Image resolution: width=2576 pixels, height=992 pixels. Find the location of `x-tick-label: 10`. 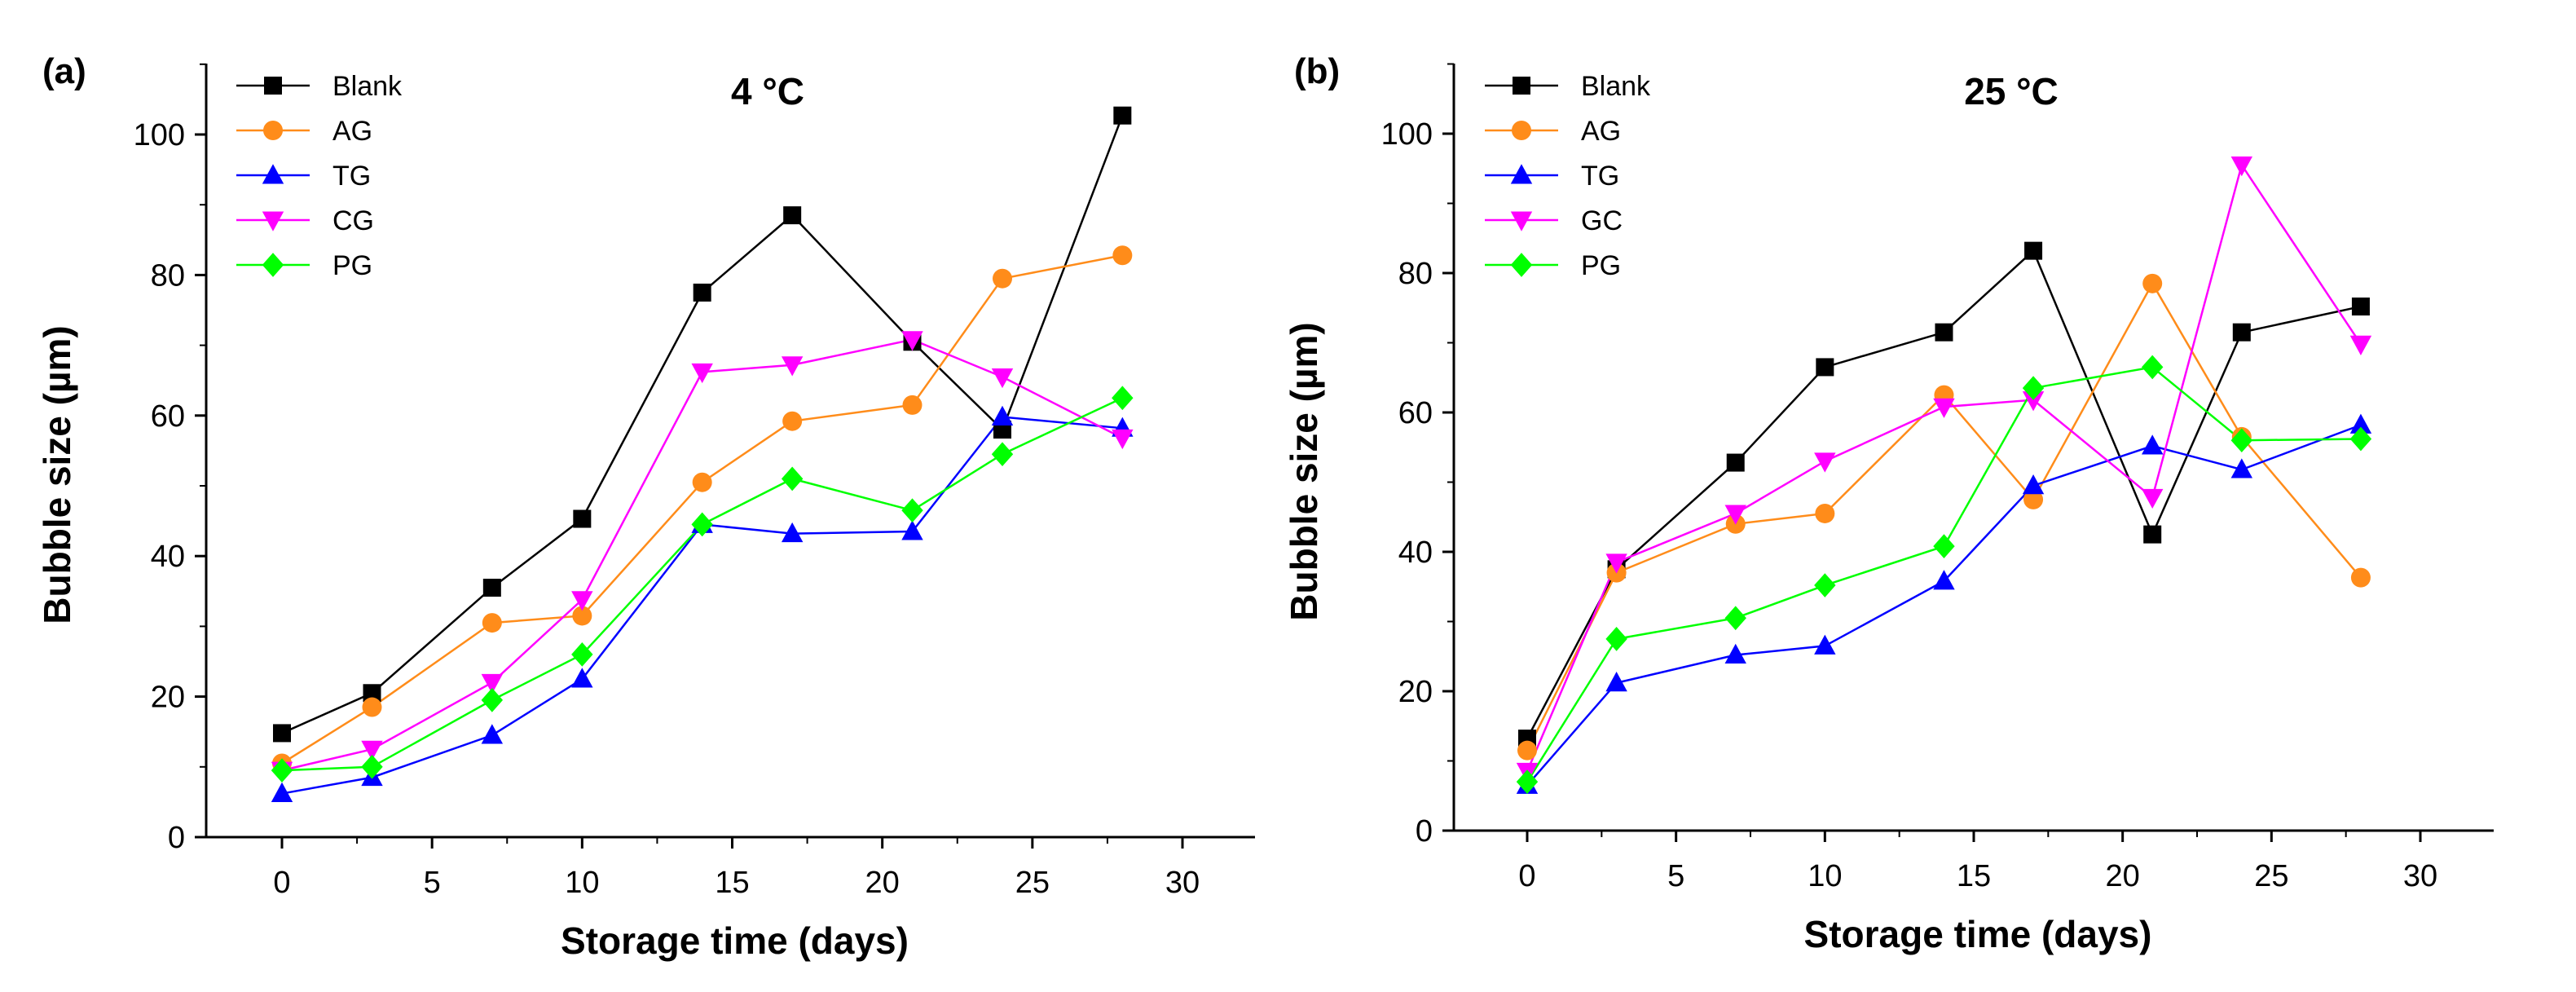

x-tick-label: 10 is located at coordinates (1825, 876).